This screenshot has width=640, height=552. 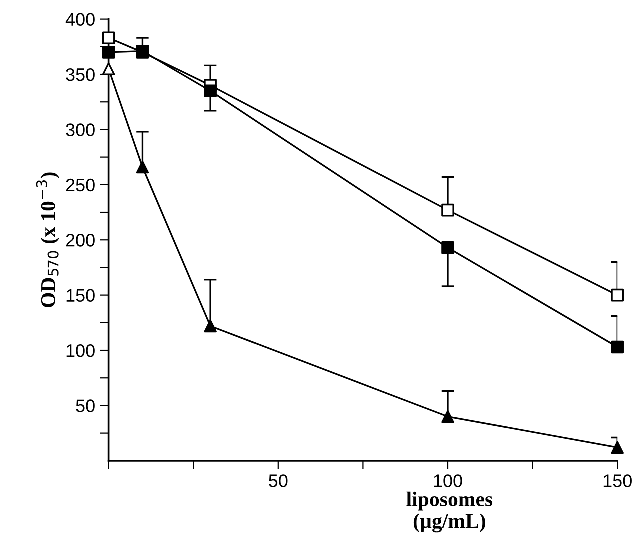 What do you see at coordinates (80, 185) in the screenshot?
I see `y-tick-label: 250` at bounding box center [80, 185].